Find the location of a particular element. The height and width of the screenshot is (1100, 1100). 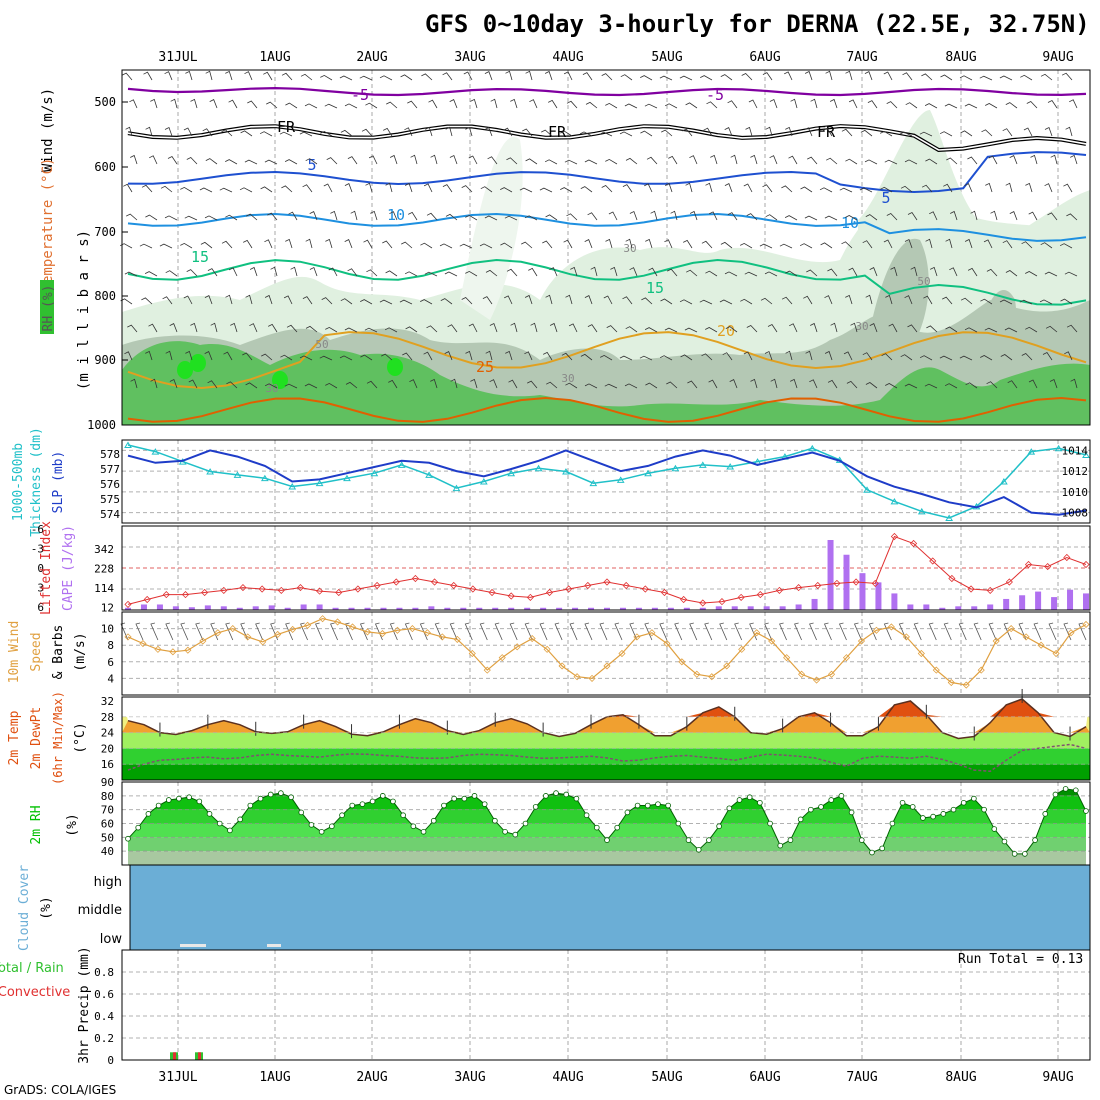

precip-tick: 0 is located at coordinates (110, 1060).